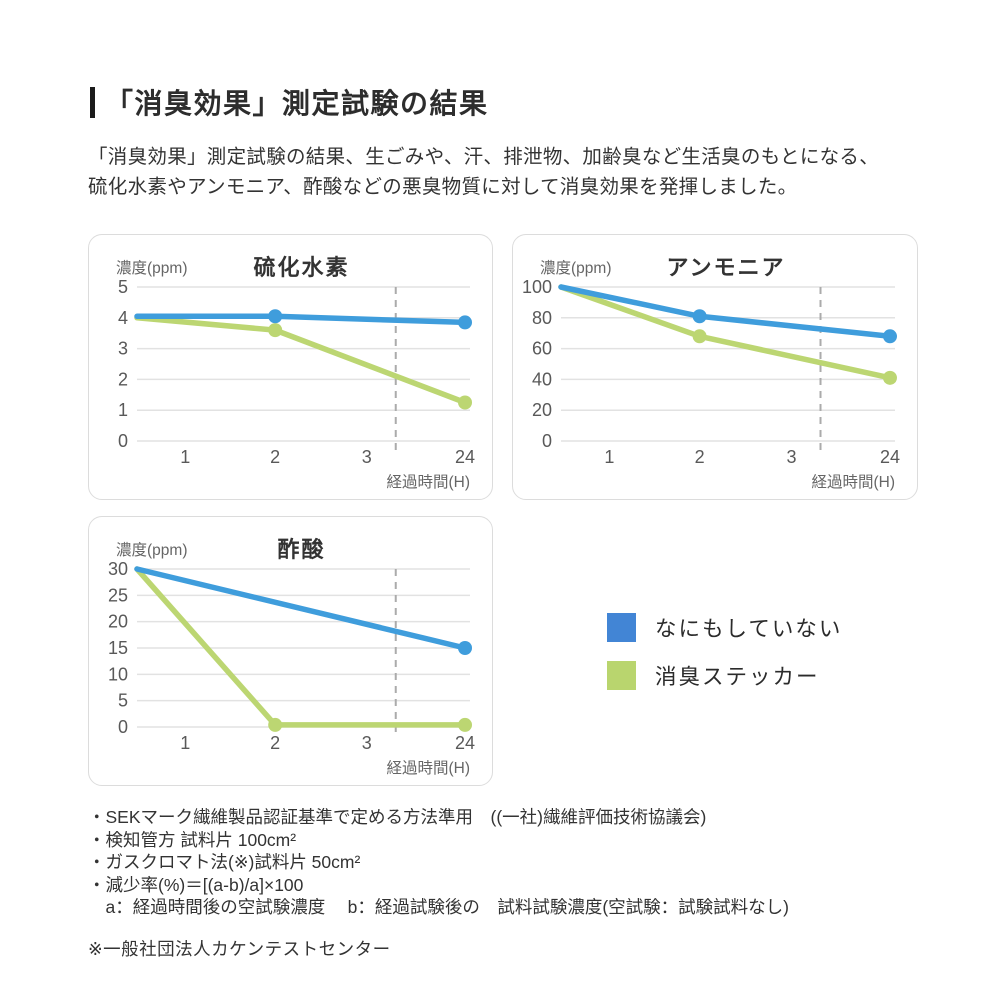 The width and height of the screenshot is (1000, 1000). I want to click on legend-item-untreated: なにもしていない, so click(724, 627).